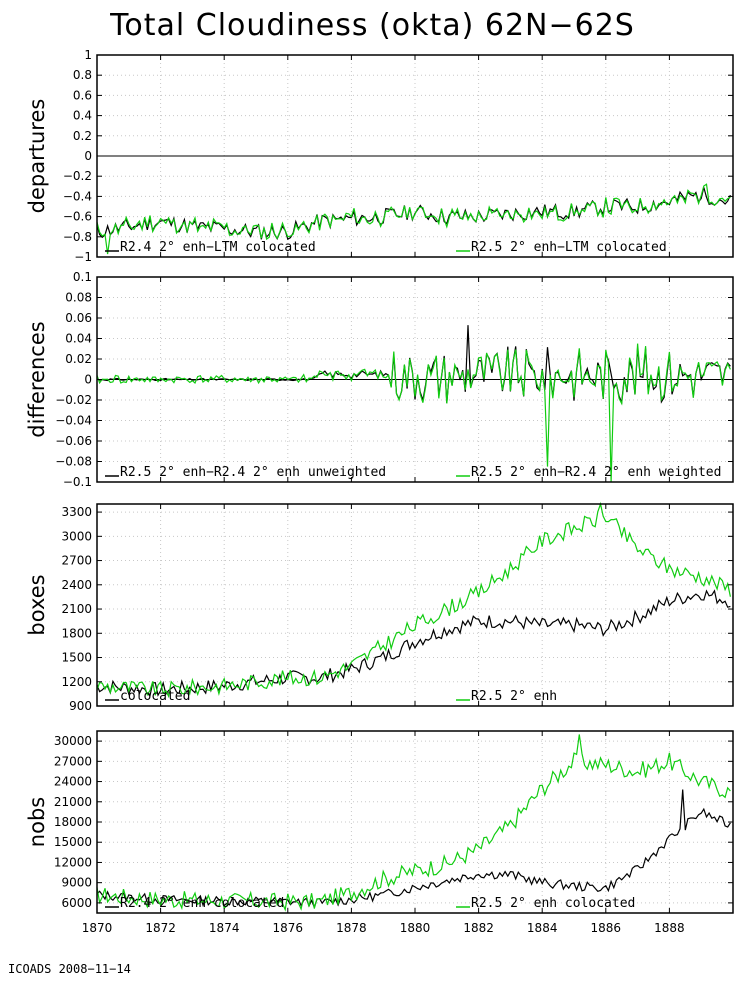 The width and height of the screenshot is (745, 988). I want to click on y-tick-label: −1, so click(83, 257).